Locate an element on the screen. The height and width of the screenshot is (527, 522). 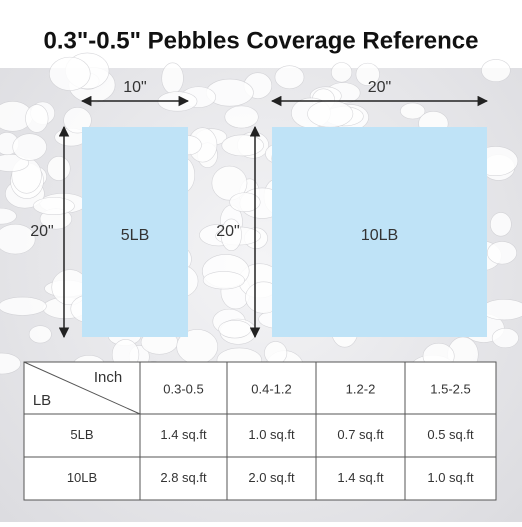
corner-diagonal is located at coordinates (82, 388).